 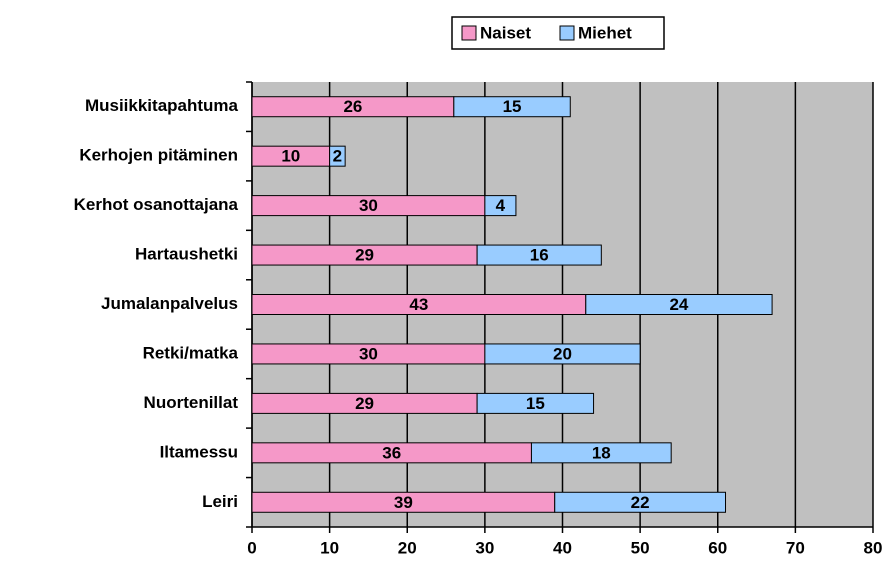 I want to click on data-label: 20, so click(x=562, y=353).